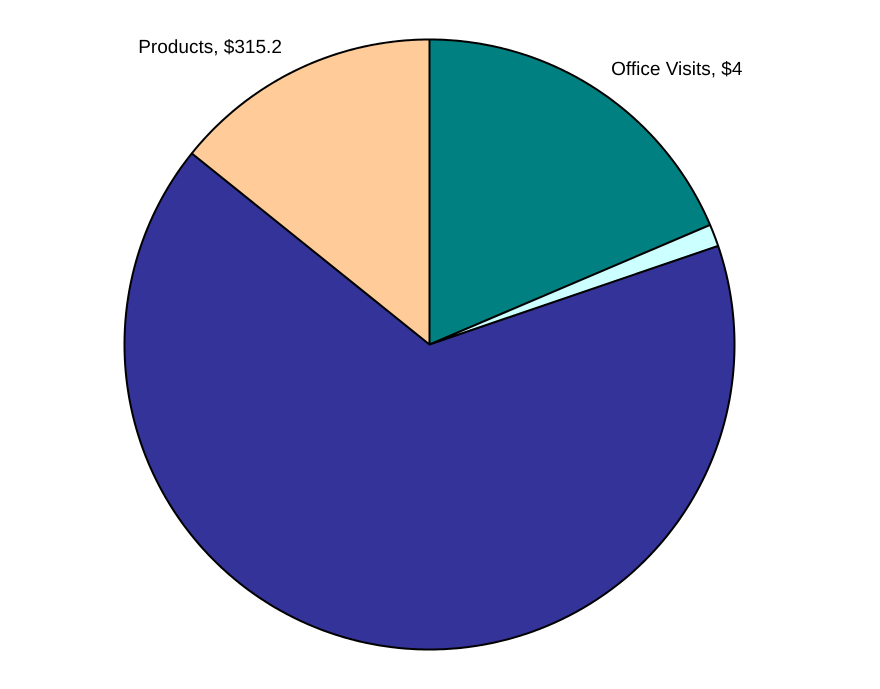  Describe the element at coordinates (210, 47) in the screenshot. I see `slice-label: Products, $315.2` at that location.